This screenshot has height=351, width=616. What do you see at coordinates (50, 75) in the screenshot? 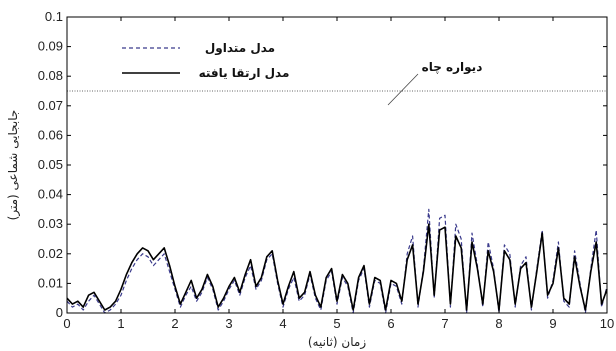
I see `y-tick-label: 0.08` at bounding box center [50, 75].